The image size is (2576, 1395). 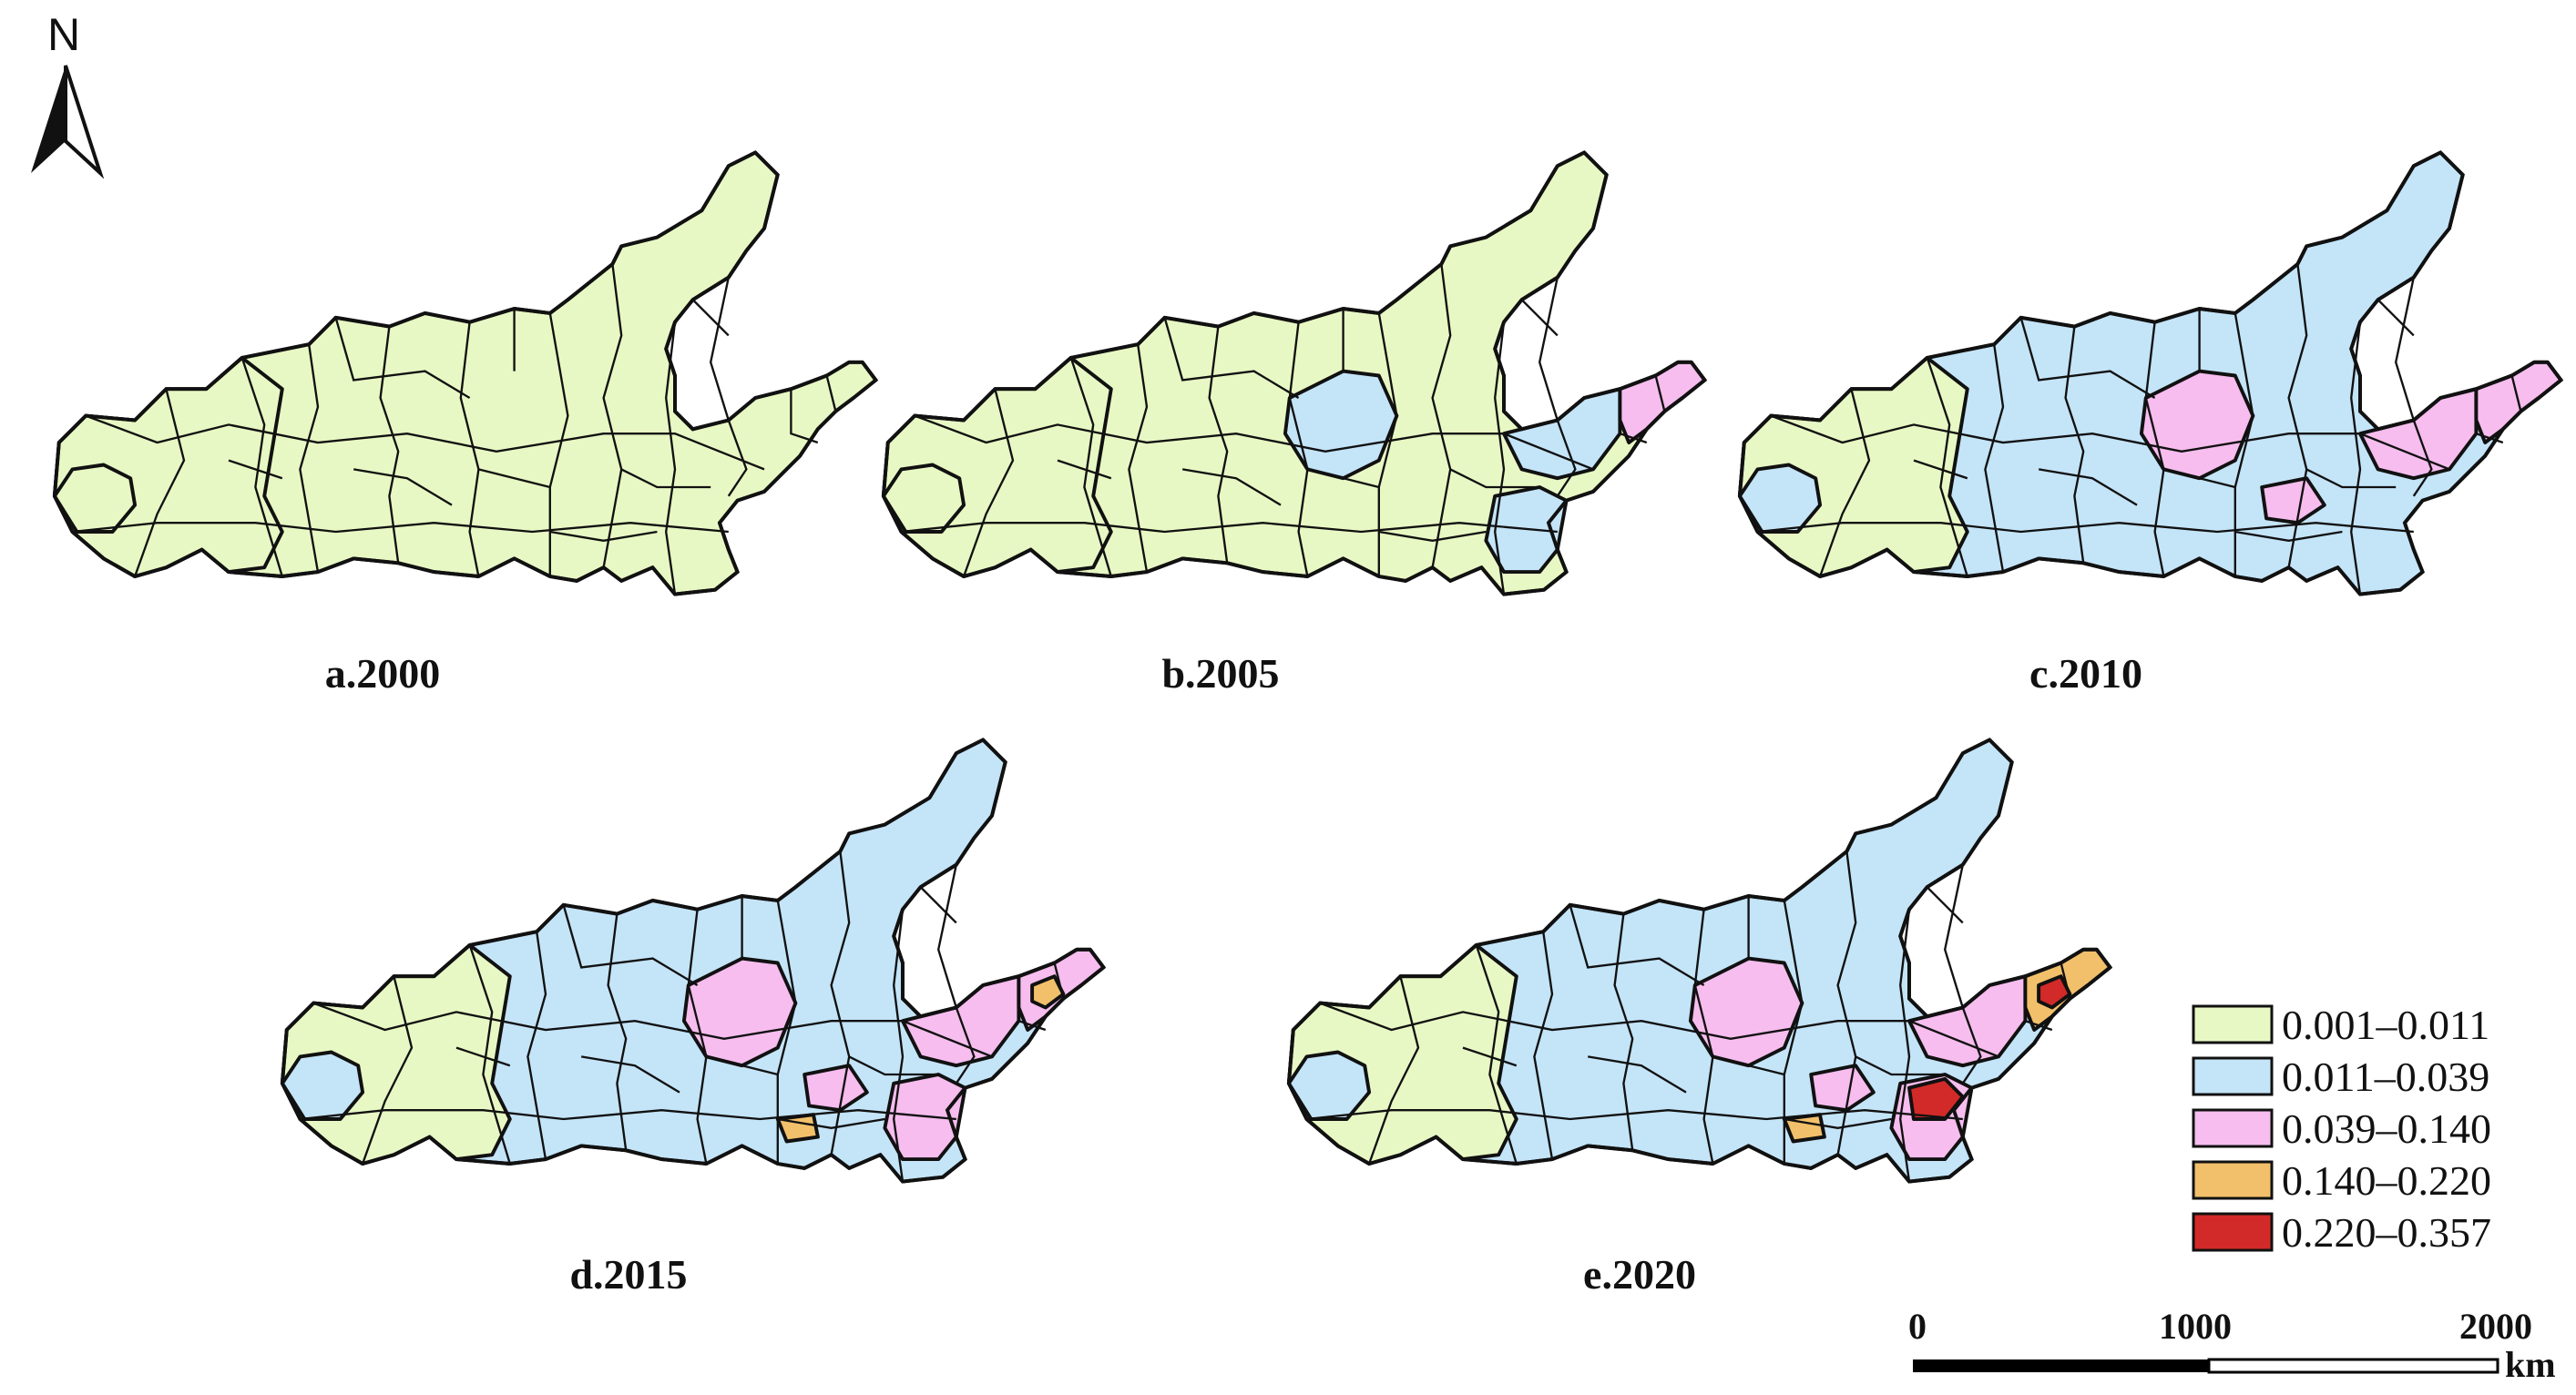 I want to click on scale-tick-0: 0, so click(x=1918, y=1326).